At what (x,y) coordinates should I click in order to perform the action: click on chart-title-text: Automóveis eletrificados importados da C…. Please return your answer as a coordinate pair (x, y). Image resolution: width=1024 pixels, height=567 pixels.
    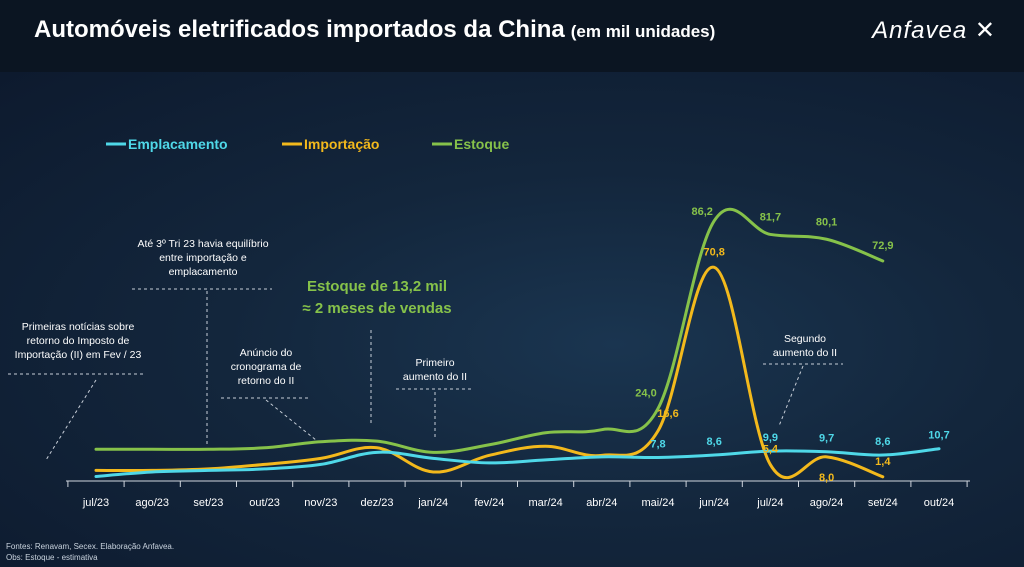
    Looking at the image, I should click on (299, 29).